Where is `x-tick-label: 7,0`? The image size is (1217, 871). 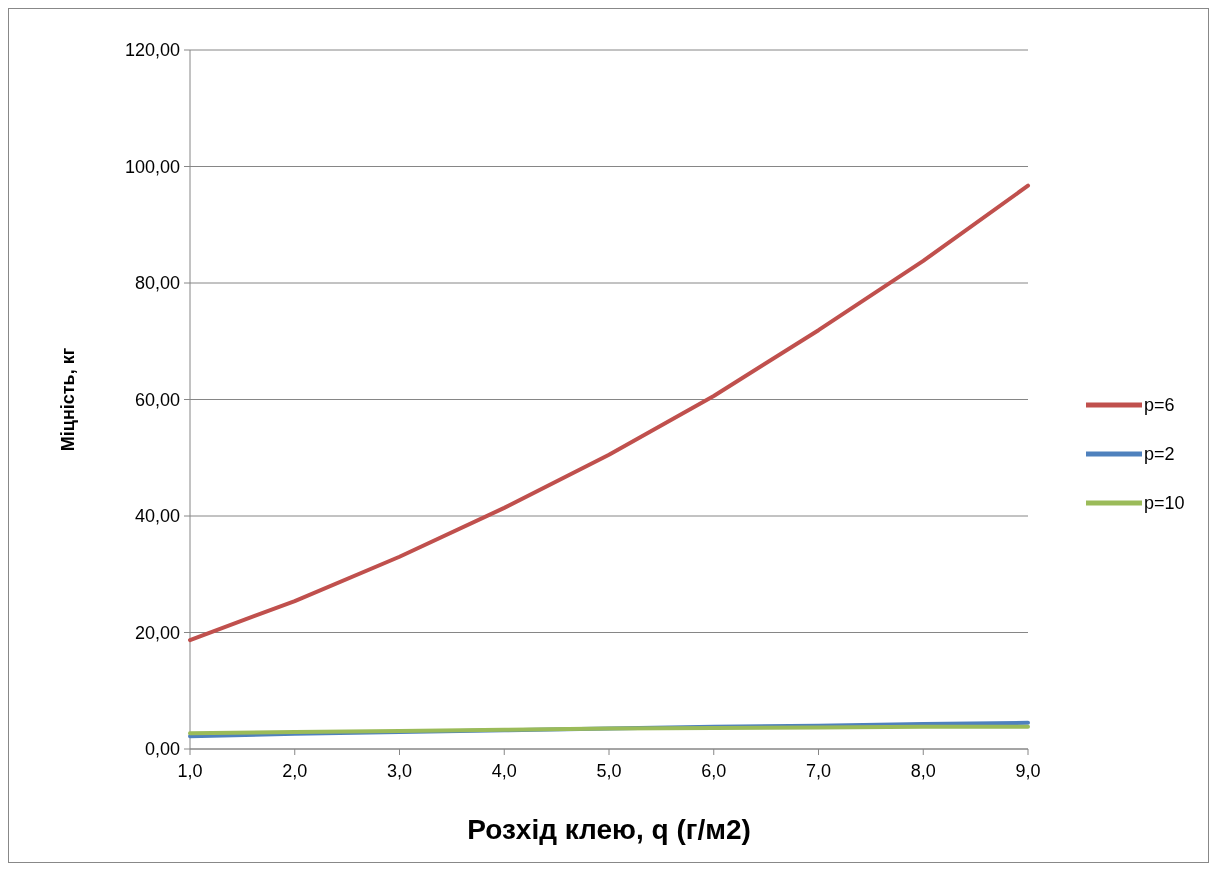 x-tick-label: 7,0 is located at coordinates (818, 771).